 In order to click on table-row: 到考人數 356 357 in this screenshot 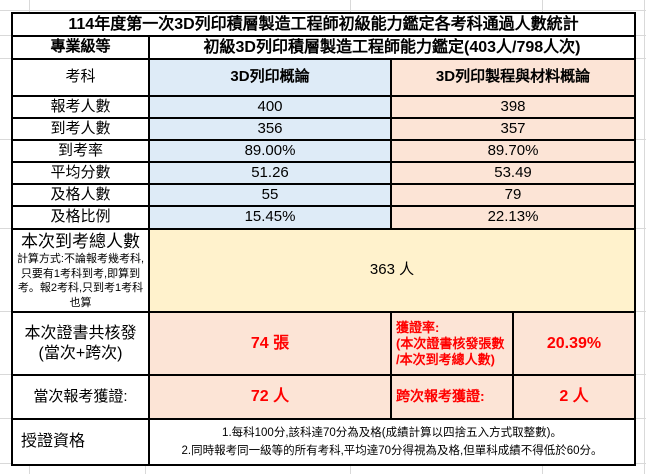, I will do `click(324, 129)`.